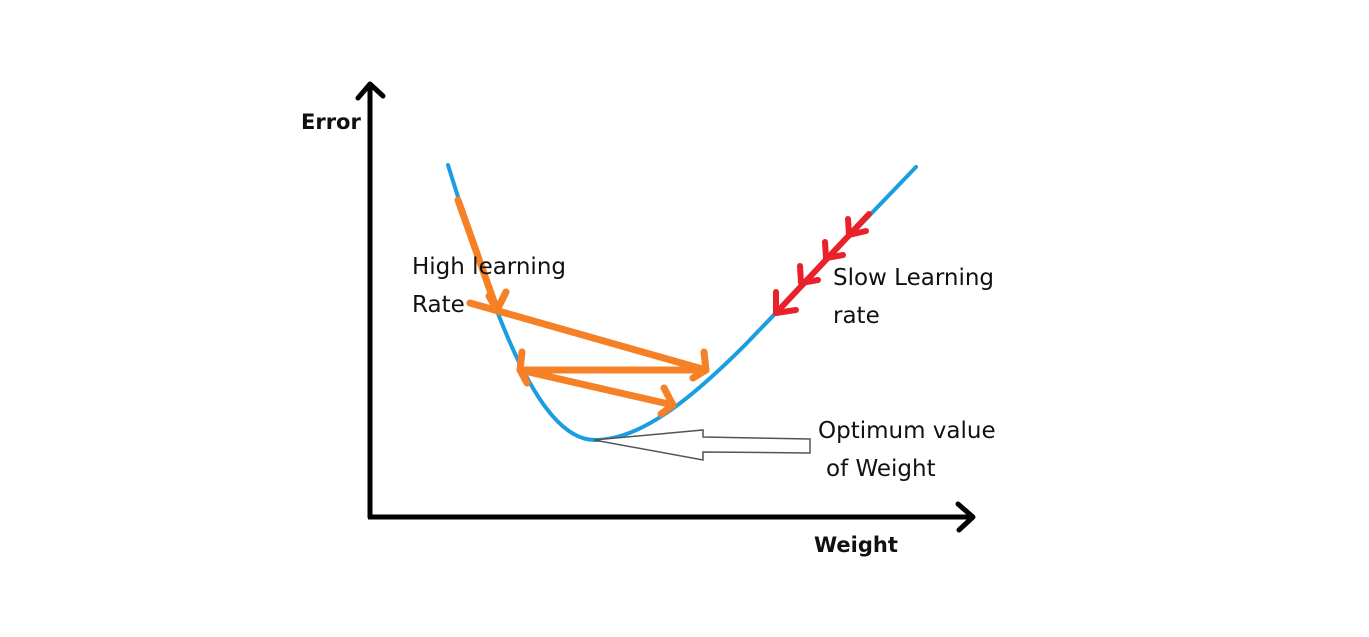  I want to click on red-step-line, so click(822, 263).